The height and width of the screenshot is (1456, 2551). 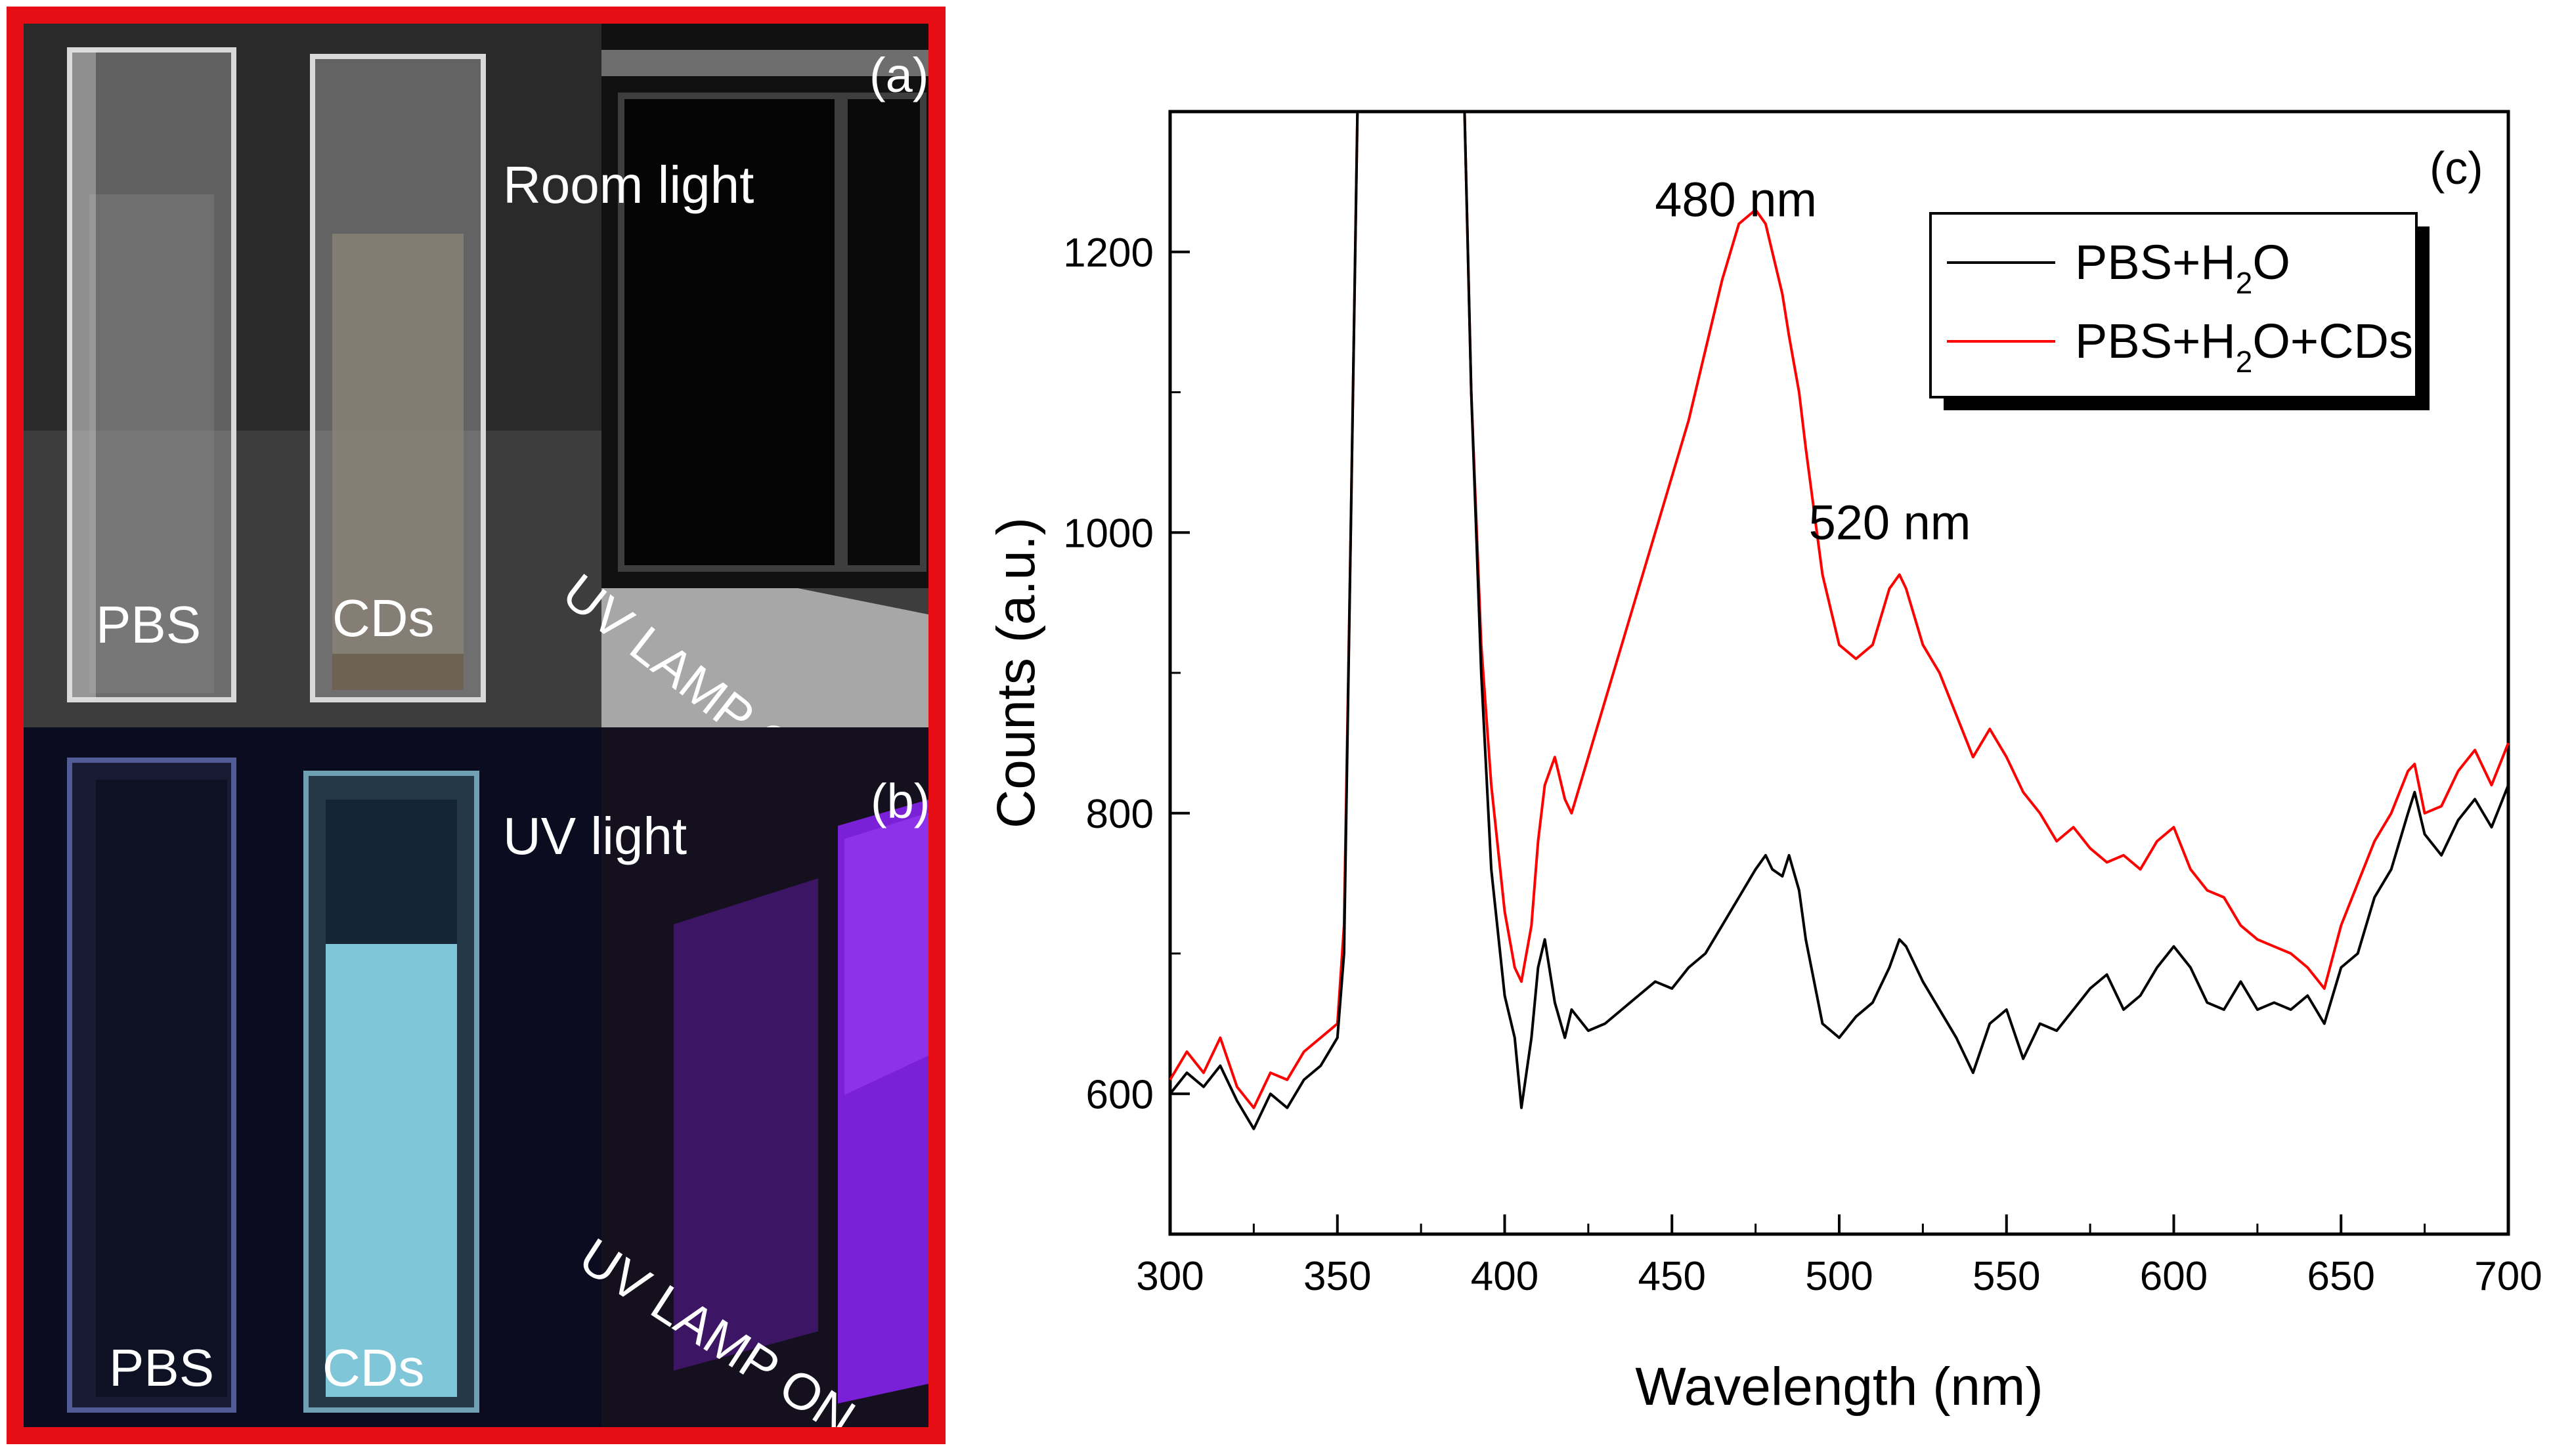 I want to click on legend-label-pbs-h2o: PBS+H2O, so click(x=2182, y=267).